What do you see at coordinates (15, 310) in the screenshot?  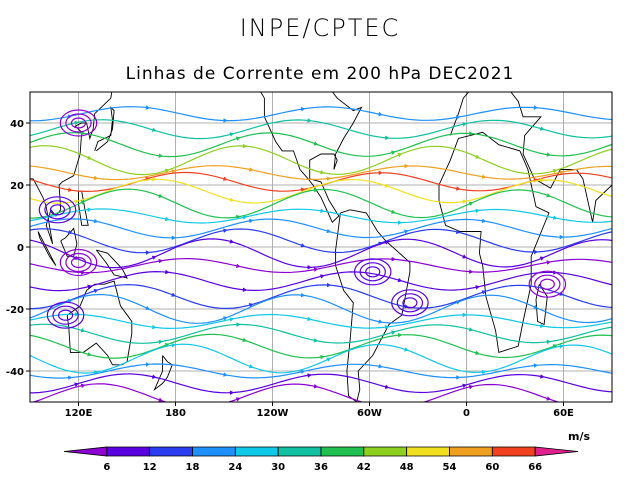 I see `y-tick-label: -20` at bounding box center [15, 310].